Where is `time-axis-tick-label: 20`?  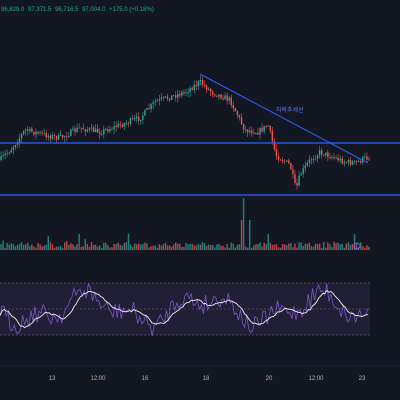 time-axis-tick-label: 20 is located at coordinates (269, 379).